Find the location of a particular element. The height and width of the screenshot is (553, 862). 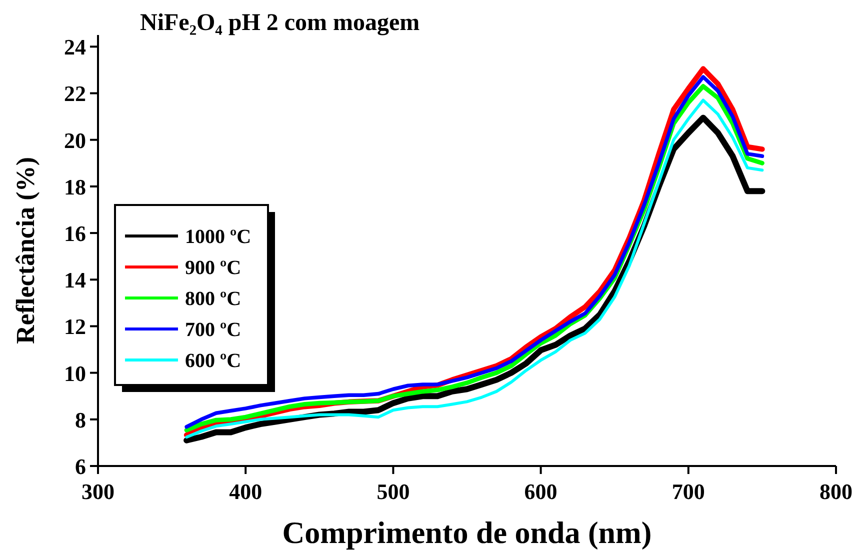

x-tick-label: 500 is located at coordinates (393, 491).